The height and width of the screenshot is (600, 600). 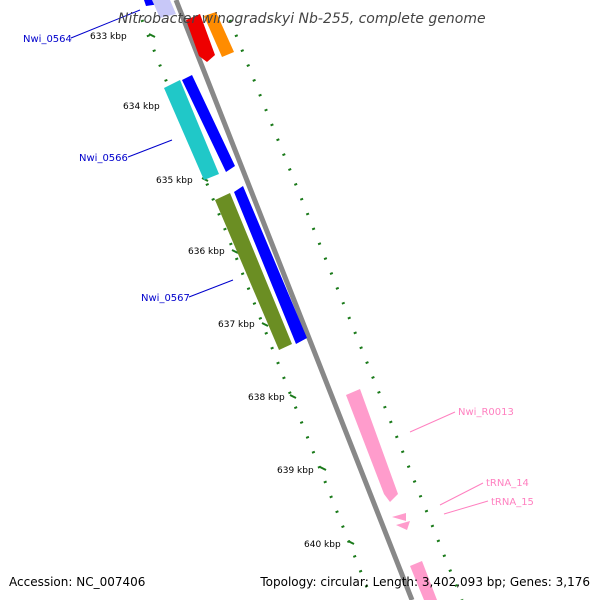 What do you see at coordinates (77, 582) in the screenshot?
I see `accession-text: Accession: NC_007406` at bounding box center [77, 582].